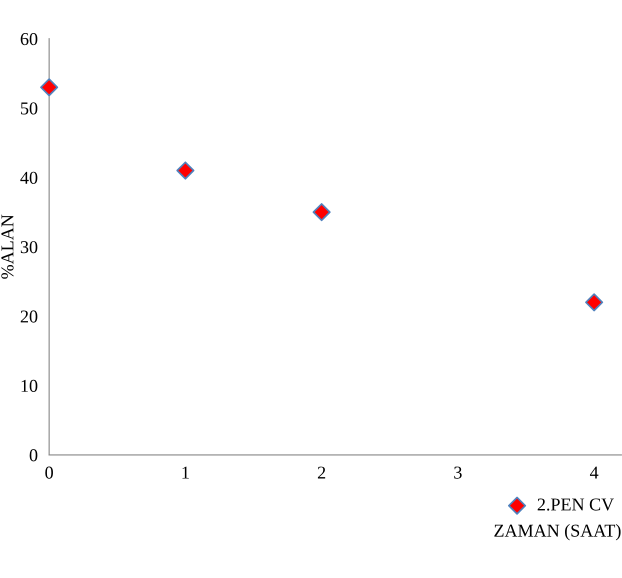  I want to click on legend-label: 2.PEN CV, so click(576, 504).